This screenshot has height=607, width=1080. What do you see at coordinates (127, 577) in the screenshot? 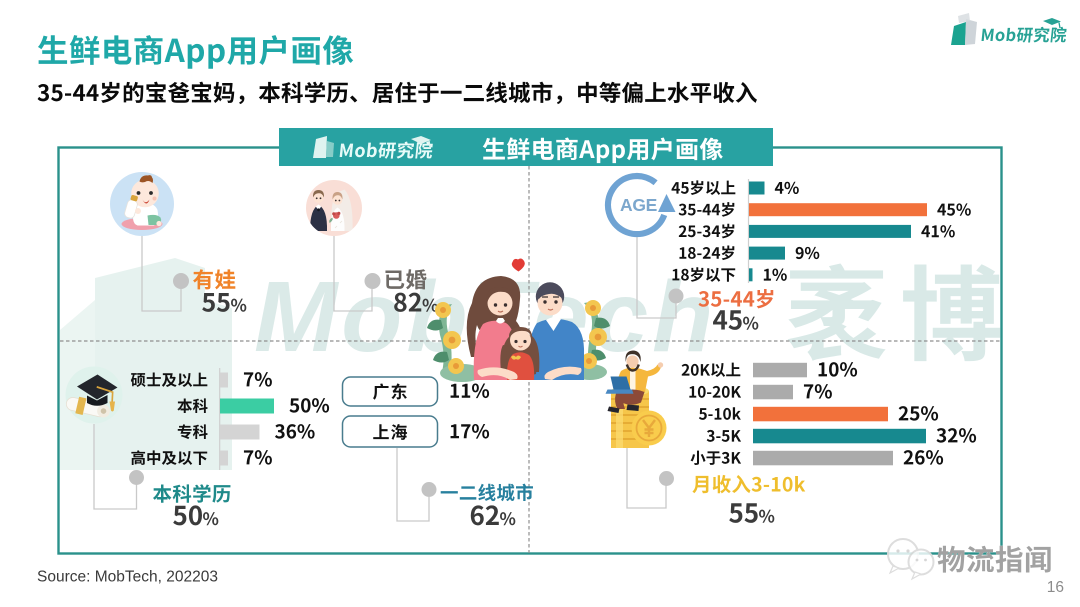
I see `svg-text: Source: MobTech, 202203` at bounding box center [127, 577].